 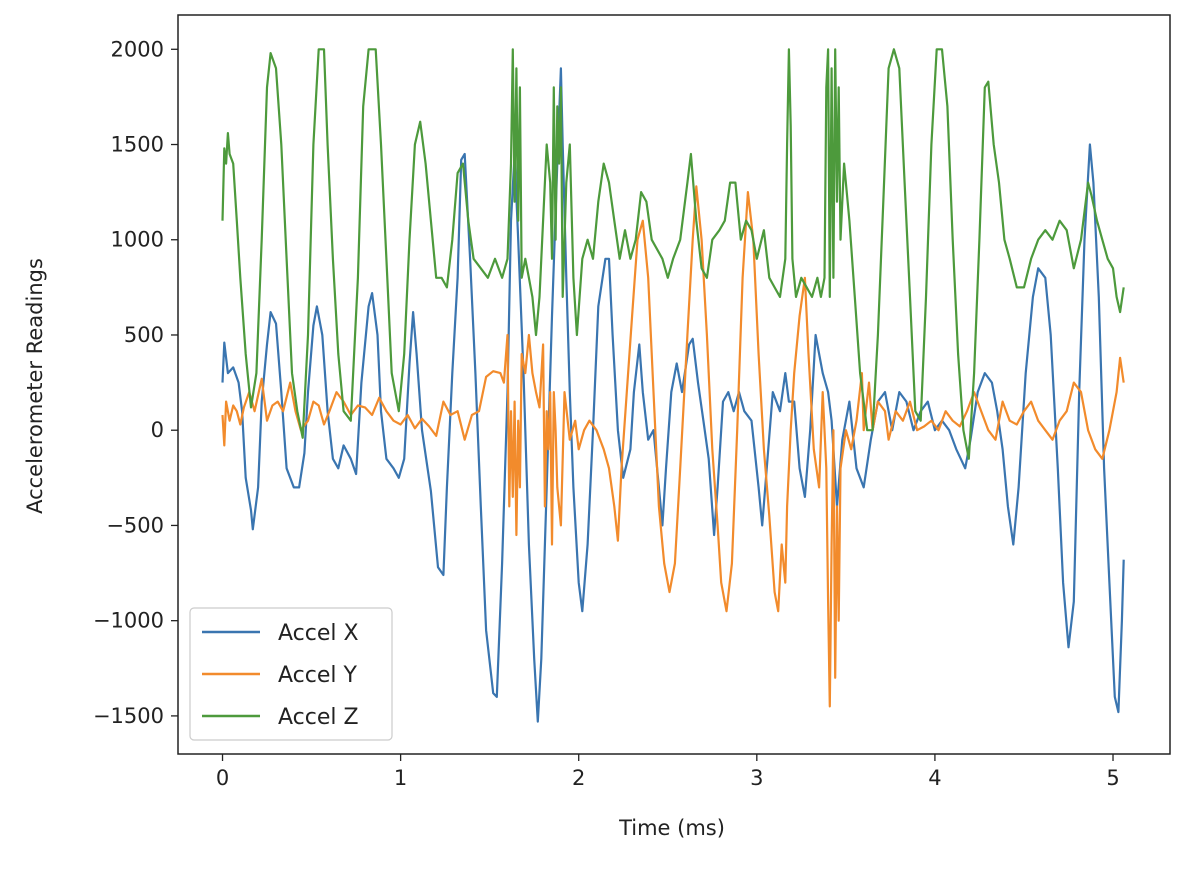 I want to click on x-tick-label: 5, so click(x=1112, y=778).